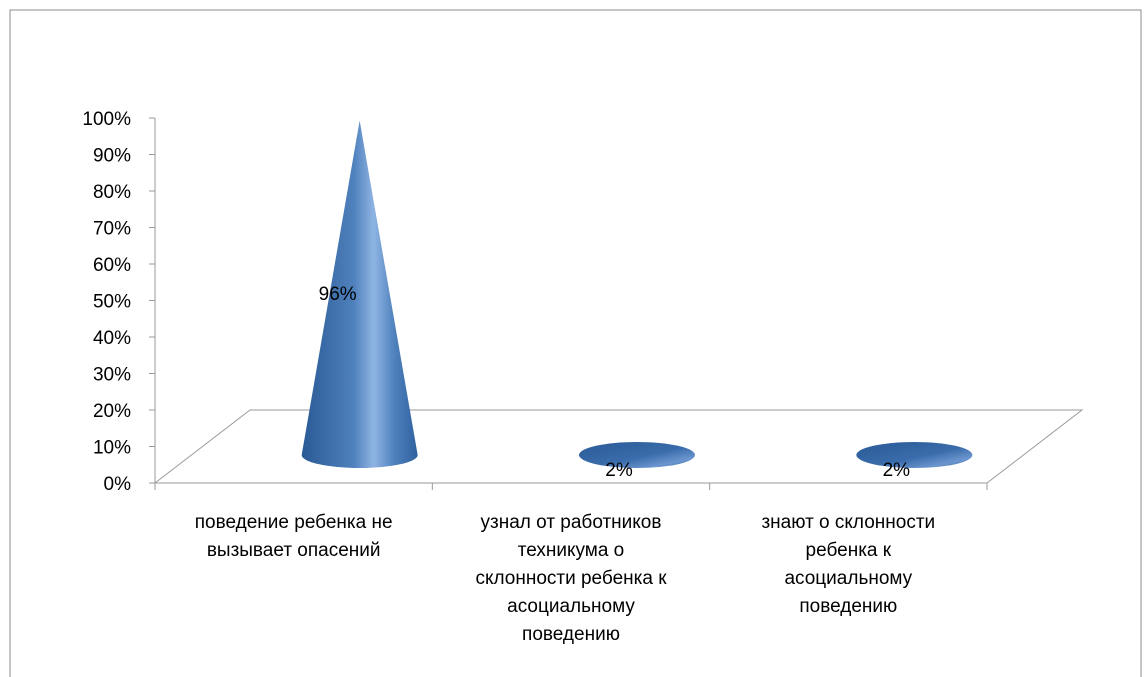 The image size is (1147, 677). I want to click on y-tick-label: 20%, so click(112, 411).